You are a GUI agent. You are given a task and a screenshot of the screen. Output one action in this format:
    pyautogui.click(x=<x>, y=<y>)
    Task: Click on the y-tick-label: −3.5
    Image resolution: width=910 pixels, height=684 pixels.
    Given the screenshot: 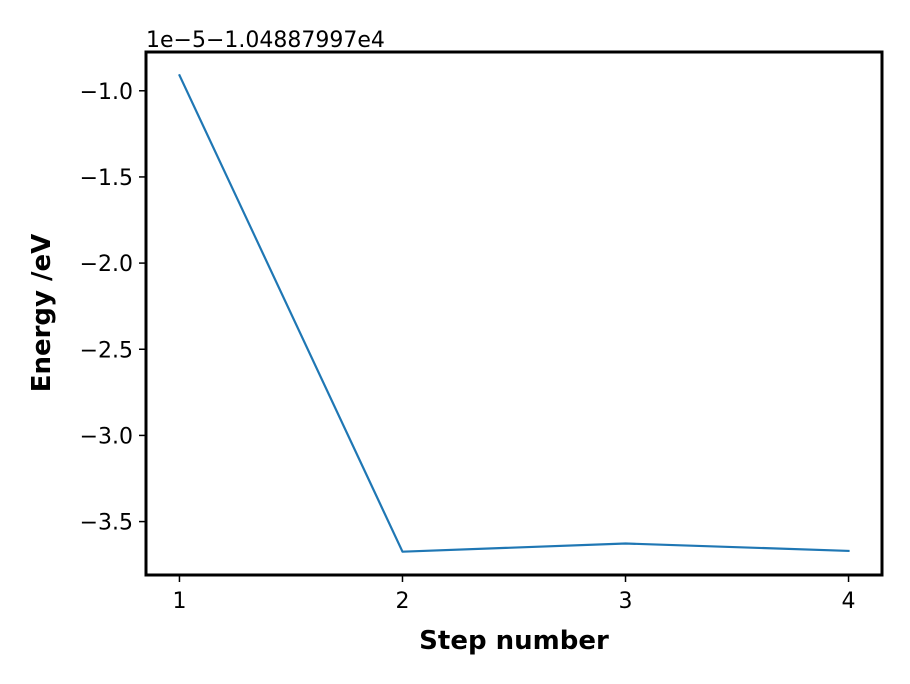 What is the action you would take?
    pyautogui.click(x=106, y=523)
    